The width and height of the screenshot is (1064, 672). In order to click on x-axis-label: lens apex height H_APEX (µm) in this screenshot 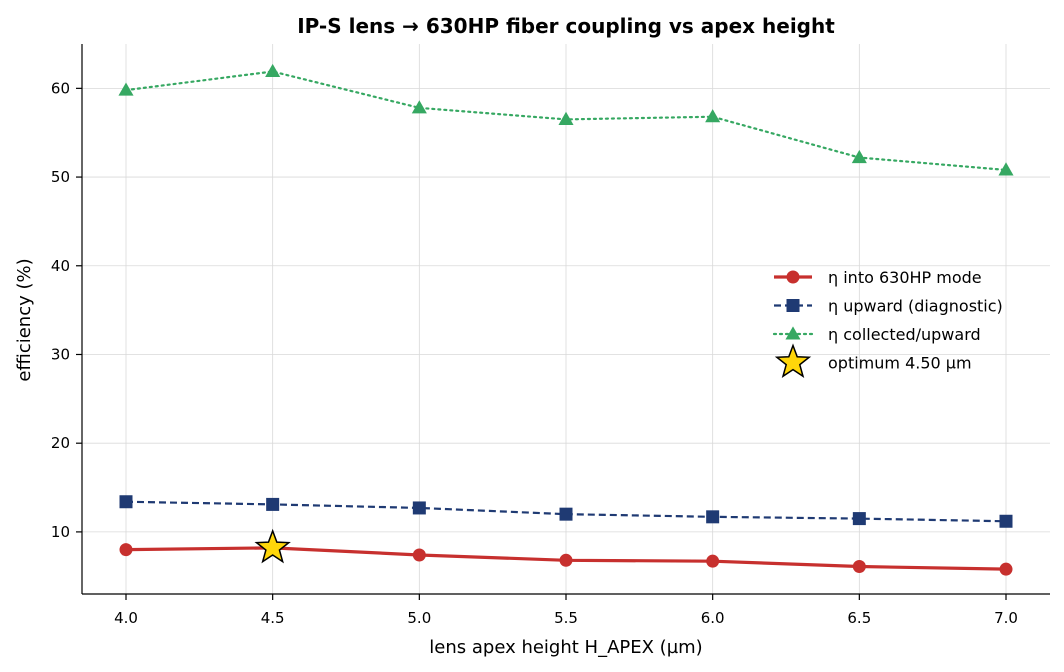, I will do `click(565, 647)`.